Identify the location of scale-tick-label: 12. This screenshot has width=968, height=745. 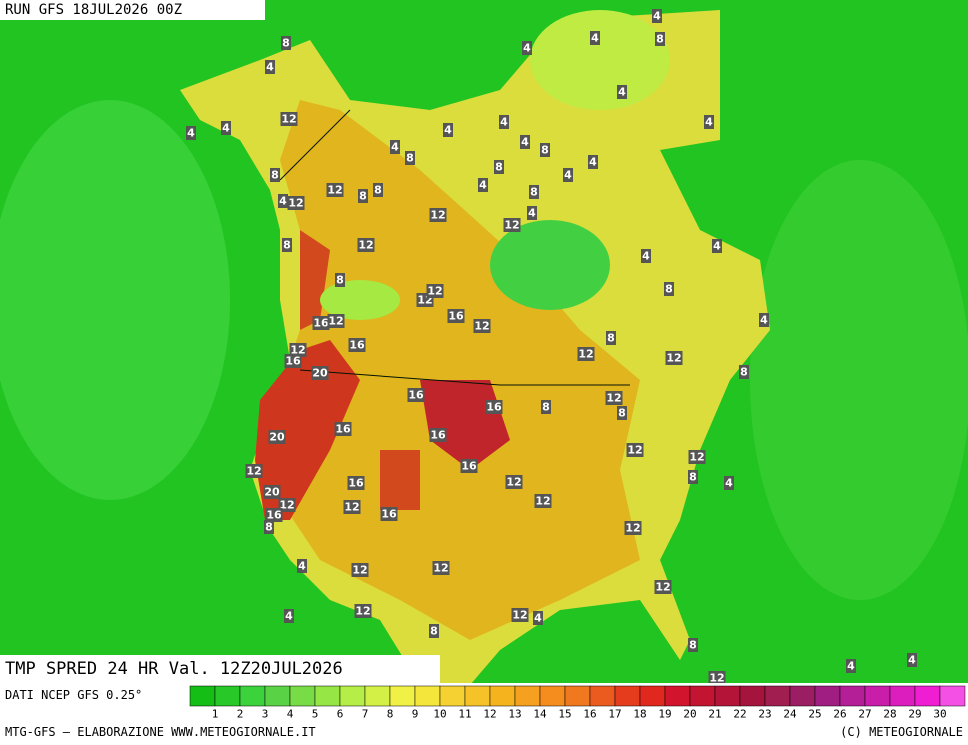
(489, 714).